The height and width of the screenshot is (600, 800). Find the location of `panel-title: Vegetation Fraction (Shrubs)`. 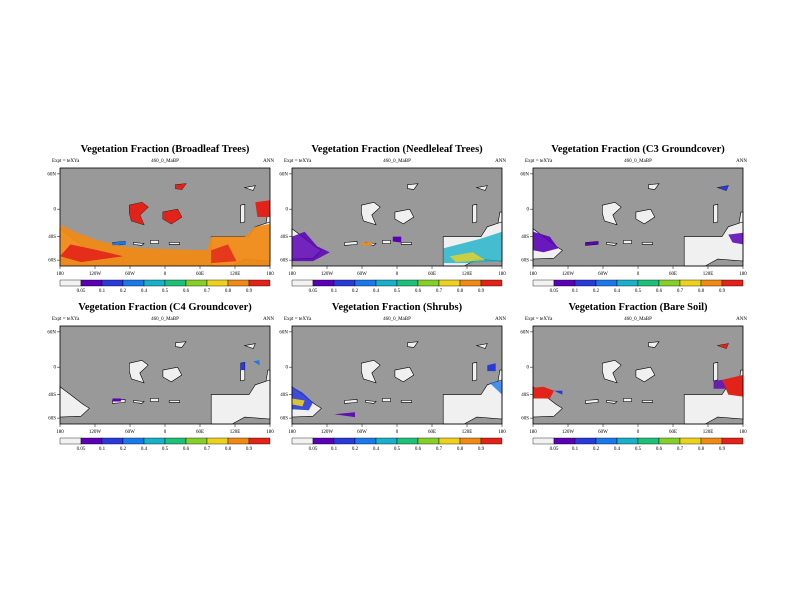

panel-title: Vegetation Fraction (Shrubs) is located at coordinates (397, 307).